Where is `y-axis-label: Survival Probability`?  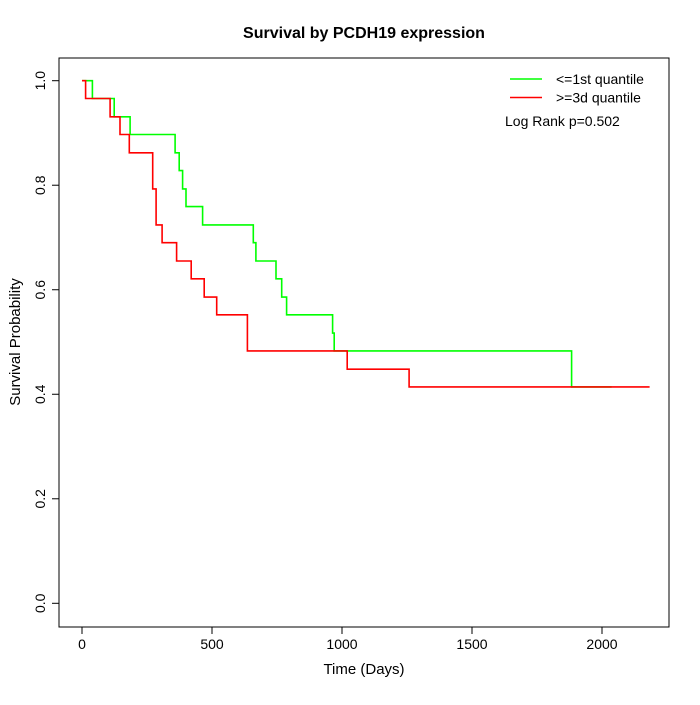
y-axis-label: Survival Probability is located at coordinates (15, 342).